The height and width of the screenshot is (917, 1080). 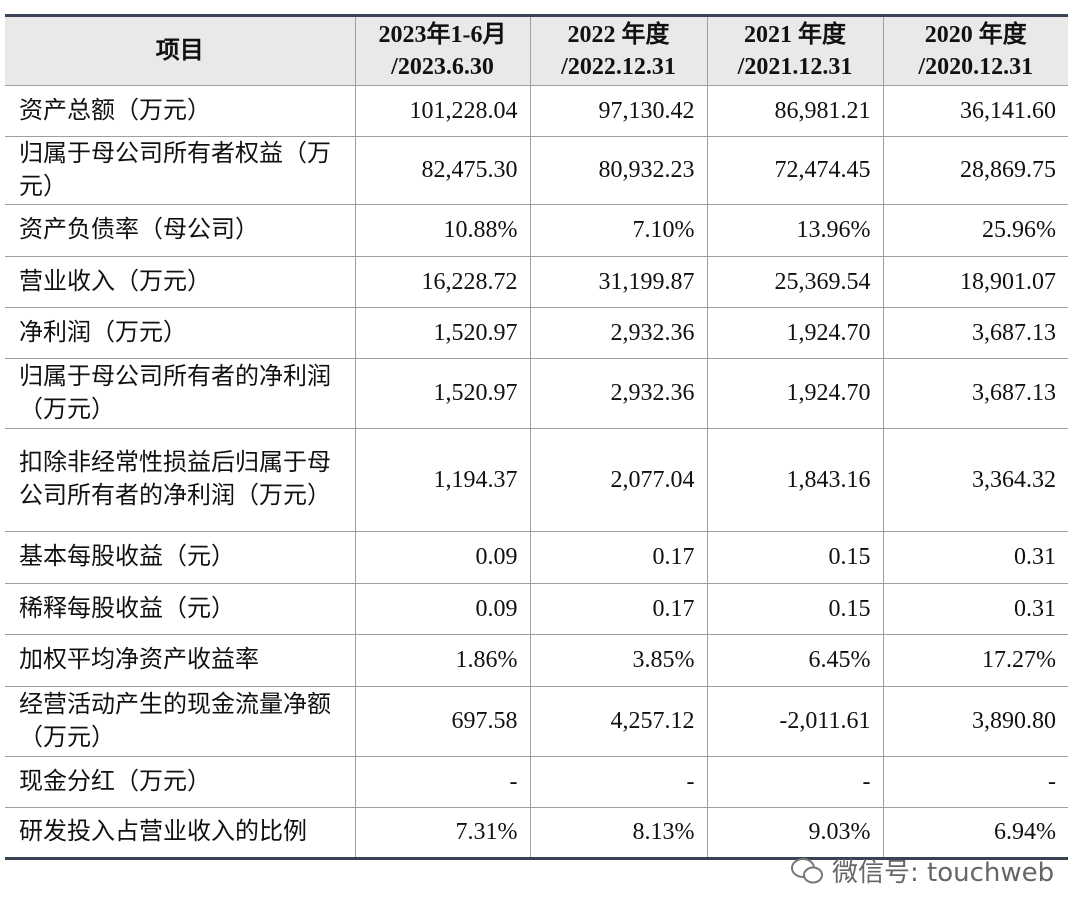 I want to click on watermark-text: 微信号: touchweb, so click(x=943, y=873).